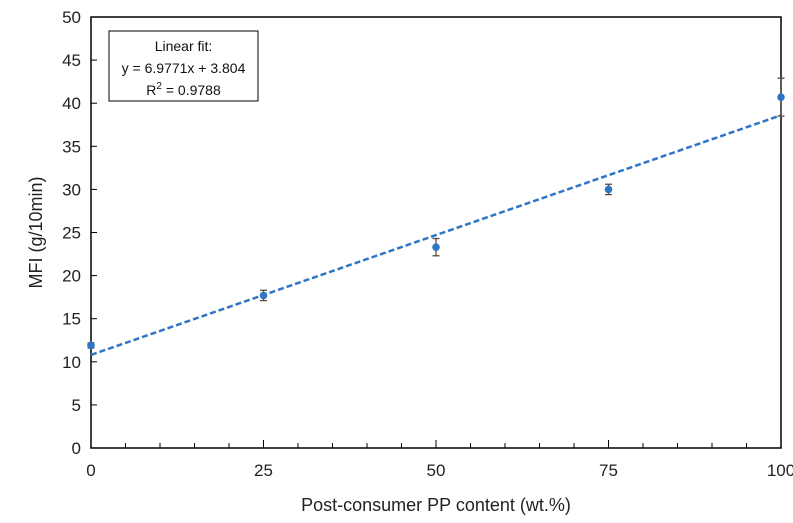 The width and height of the screenshot is (793, 523). I want to click on r-squared-symbol: R, so click(151, 90).